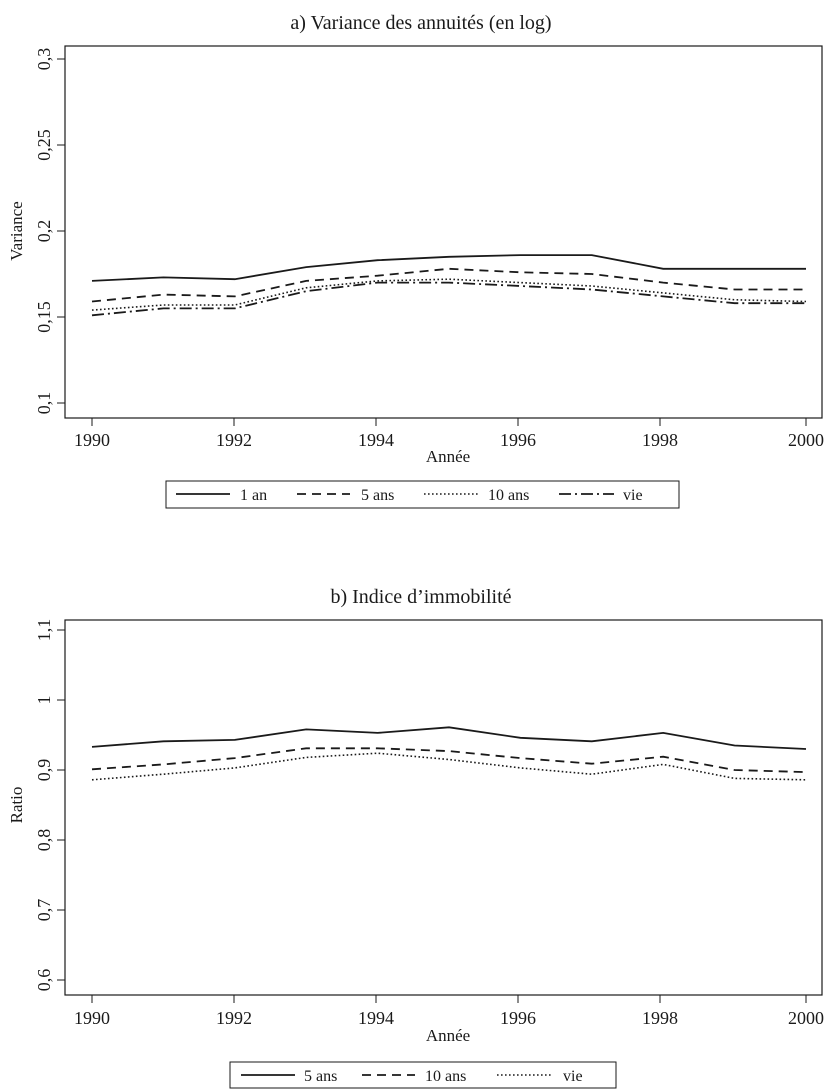 The height and width of the screenshot is (1091, 830). I want to click on chart-b-series-line-vie, so click(449, 766).